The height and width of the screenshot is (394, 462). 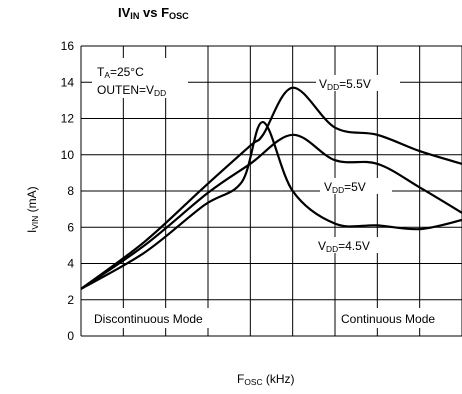 I want to click on y-tick-label: 4, so click(x=70, y=264).